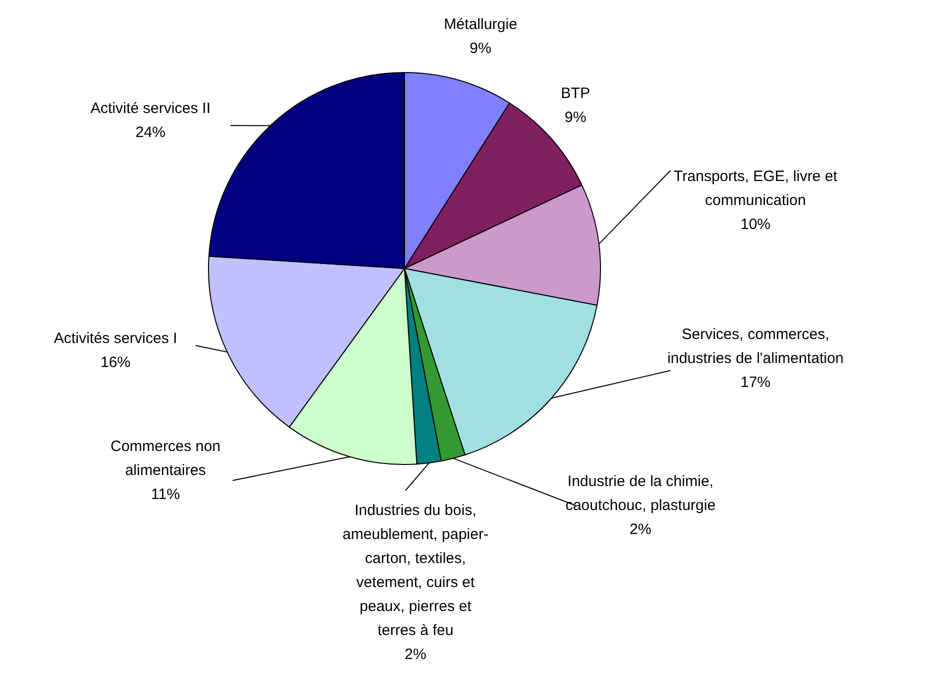  Describe the element at coordinates (481, 24) in the screenshot. I see `slice-label: Métallurgie` at that location.